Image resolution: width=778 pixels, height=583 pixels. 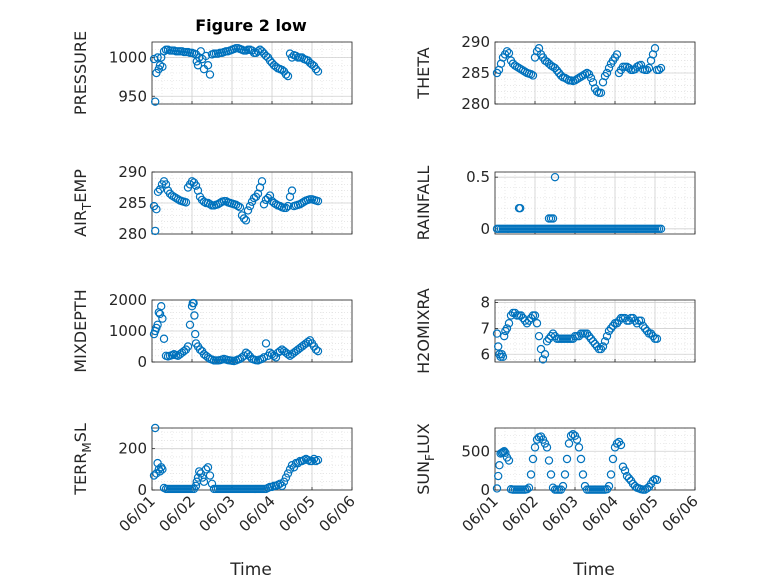 What do you see at coordinates (82, 459) in the screenshot?
I see `y-axis-label: TERRMSL` at bounding box center [82, 459].